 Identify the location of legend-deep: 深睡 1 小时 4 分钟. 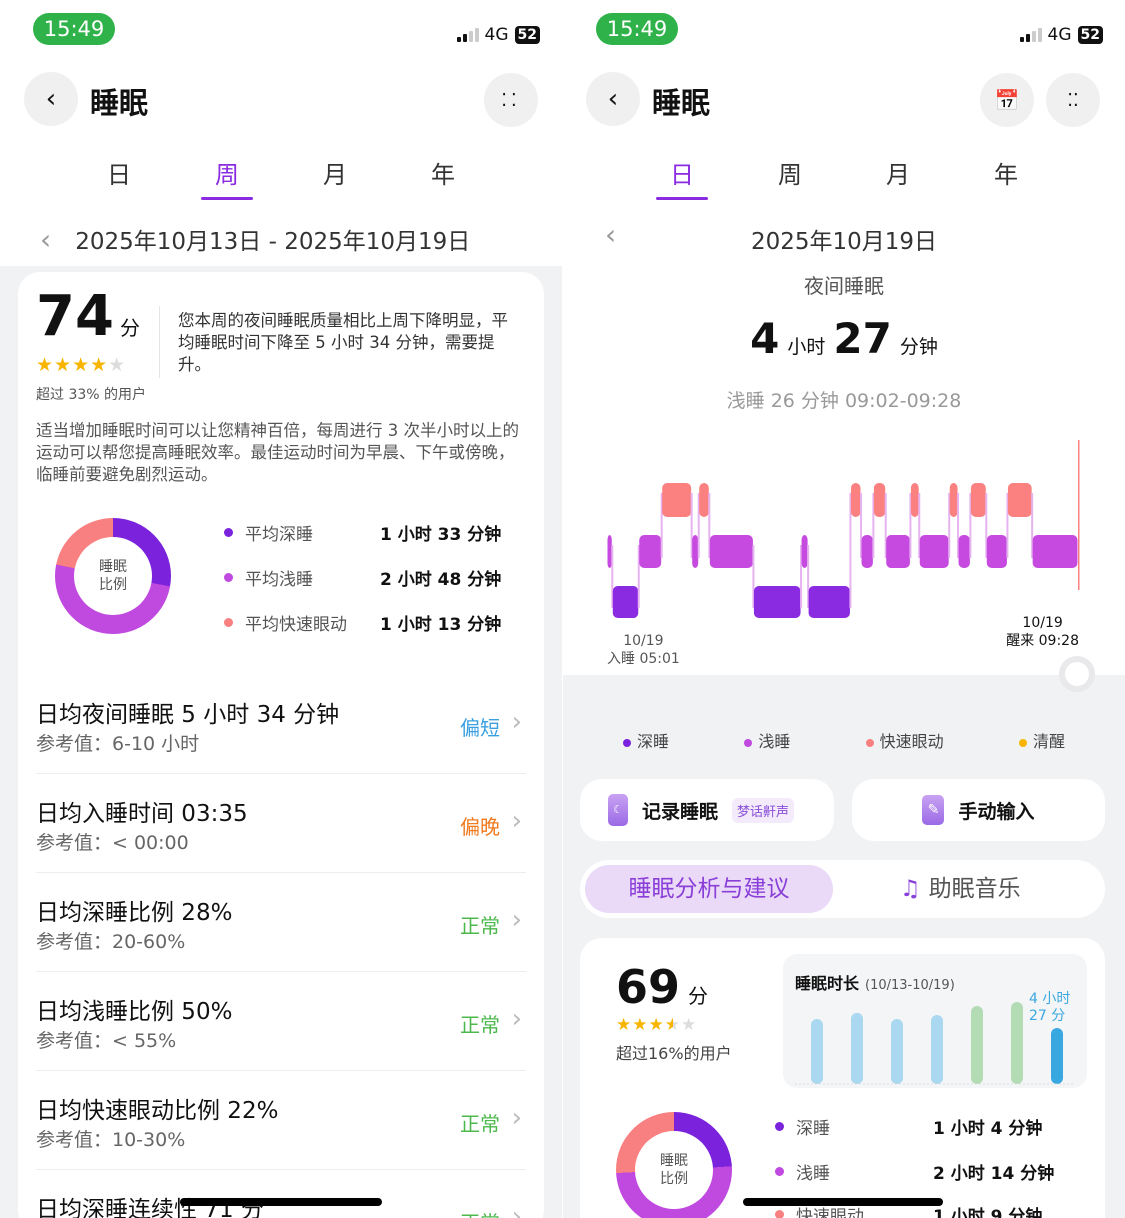
(908, 1126).